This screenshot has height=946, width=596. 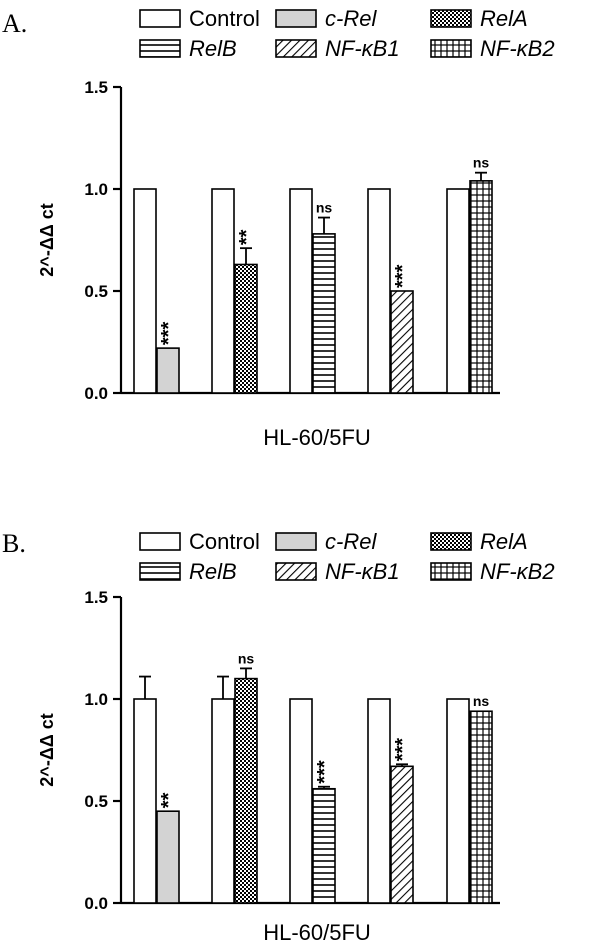 I want to click on panel-a-label: A., so click(x=14, y=23).